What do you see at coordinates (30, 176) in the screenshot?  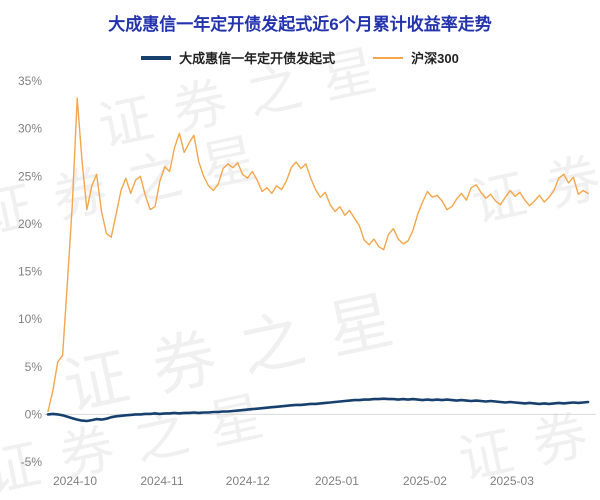 I see `svg-text: 25%` at bounding box center [30, 176].